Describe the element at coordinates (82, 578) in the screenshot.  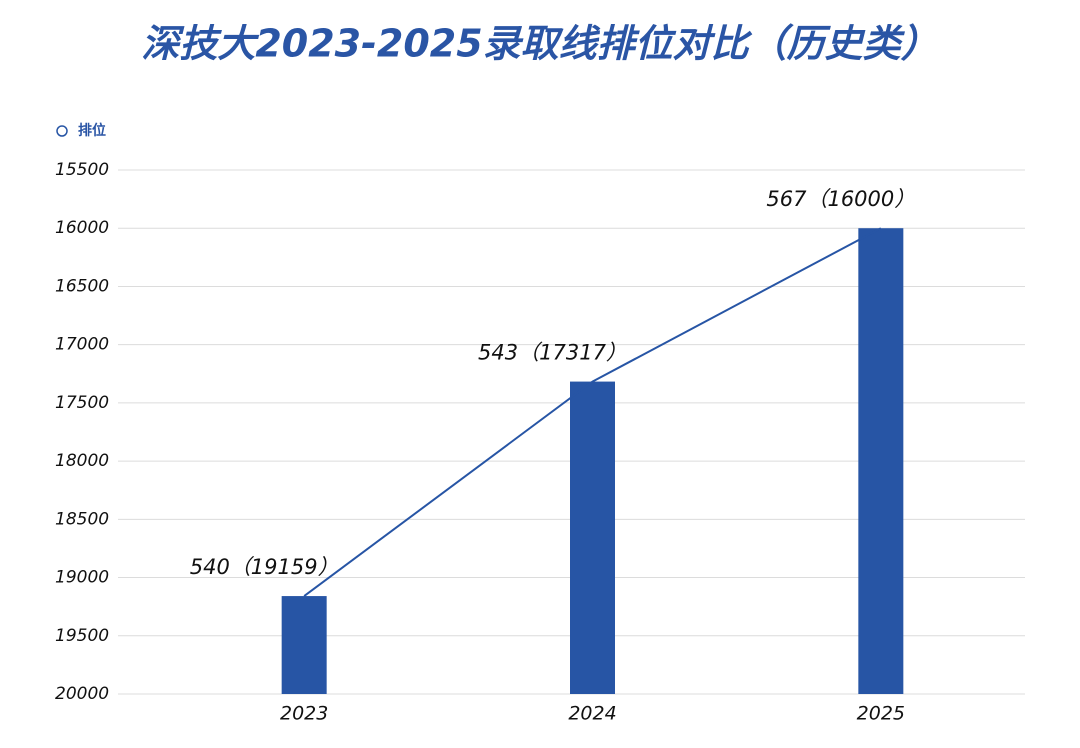
I see `y-tick-label: 19000` at that location.